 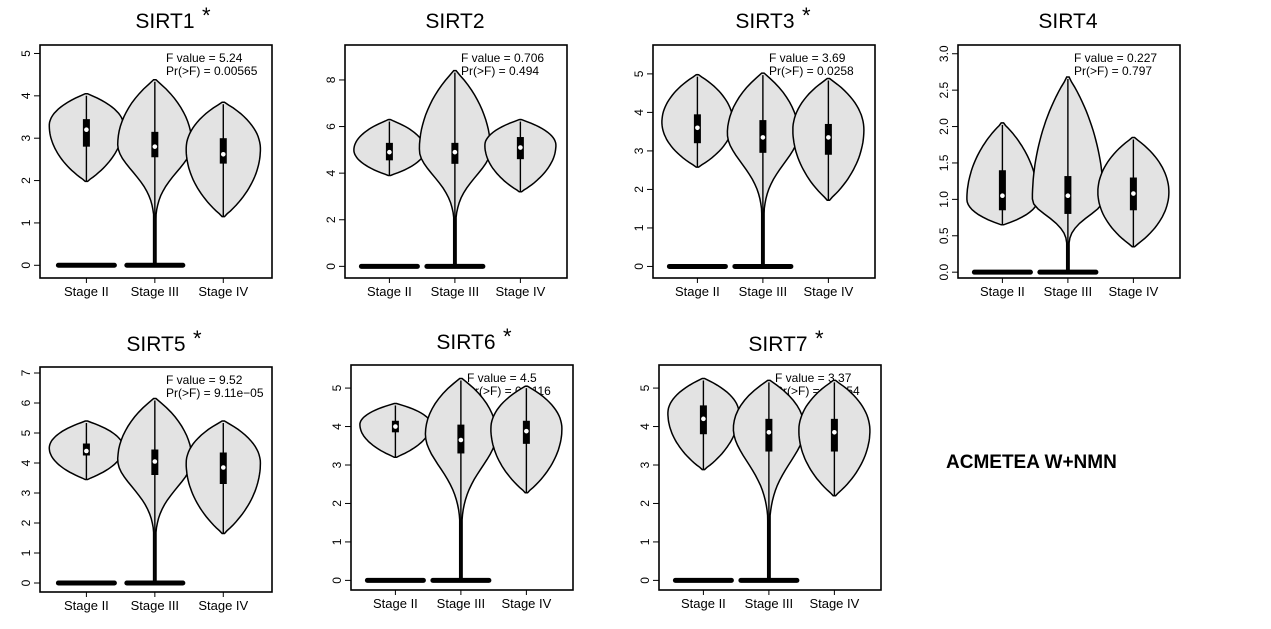 I want to click on chart-title: SIRT6, so click(x=465, y=342).